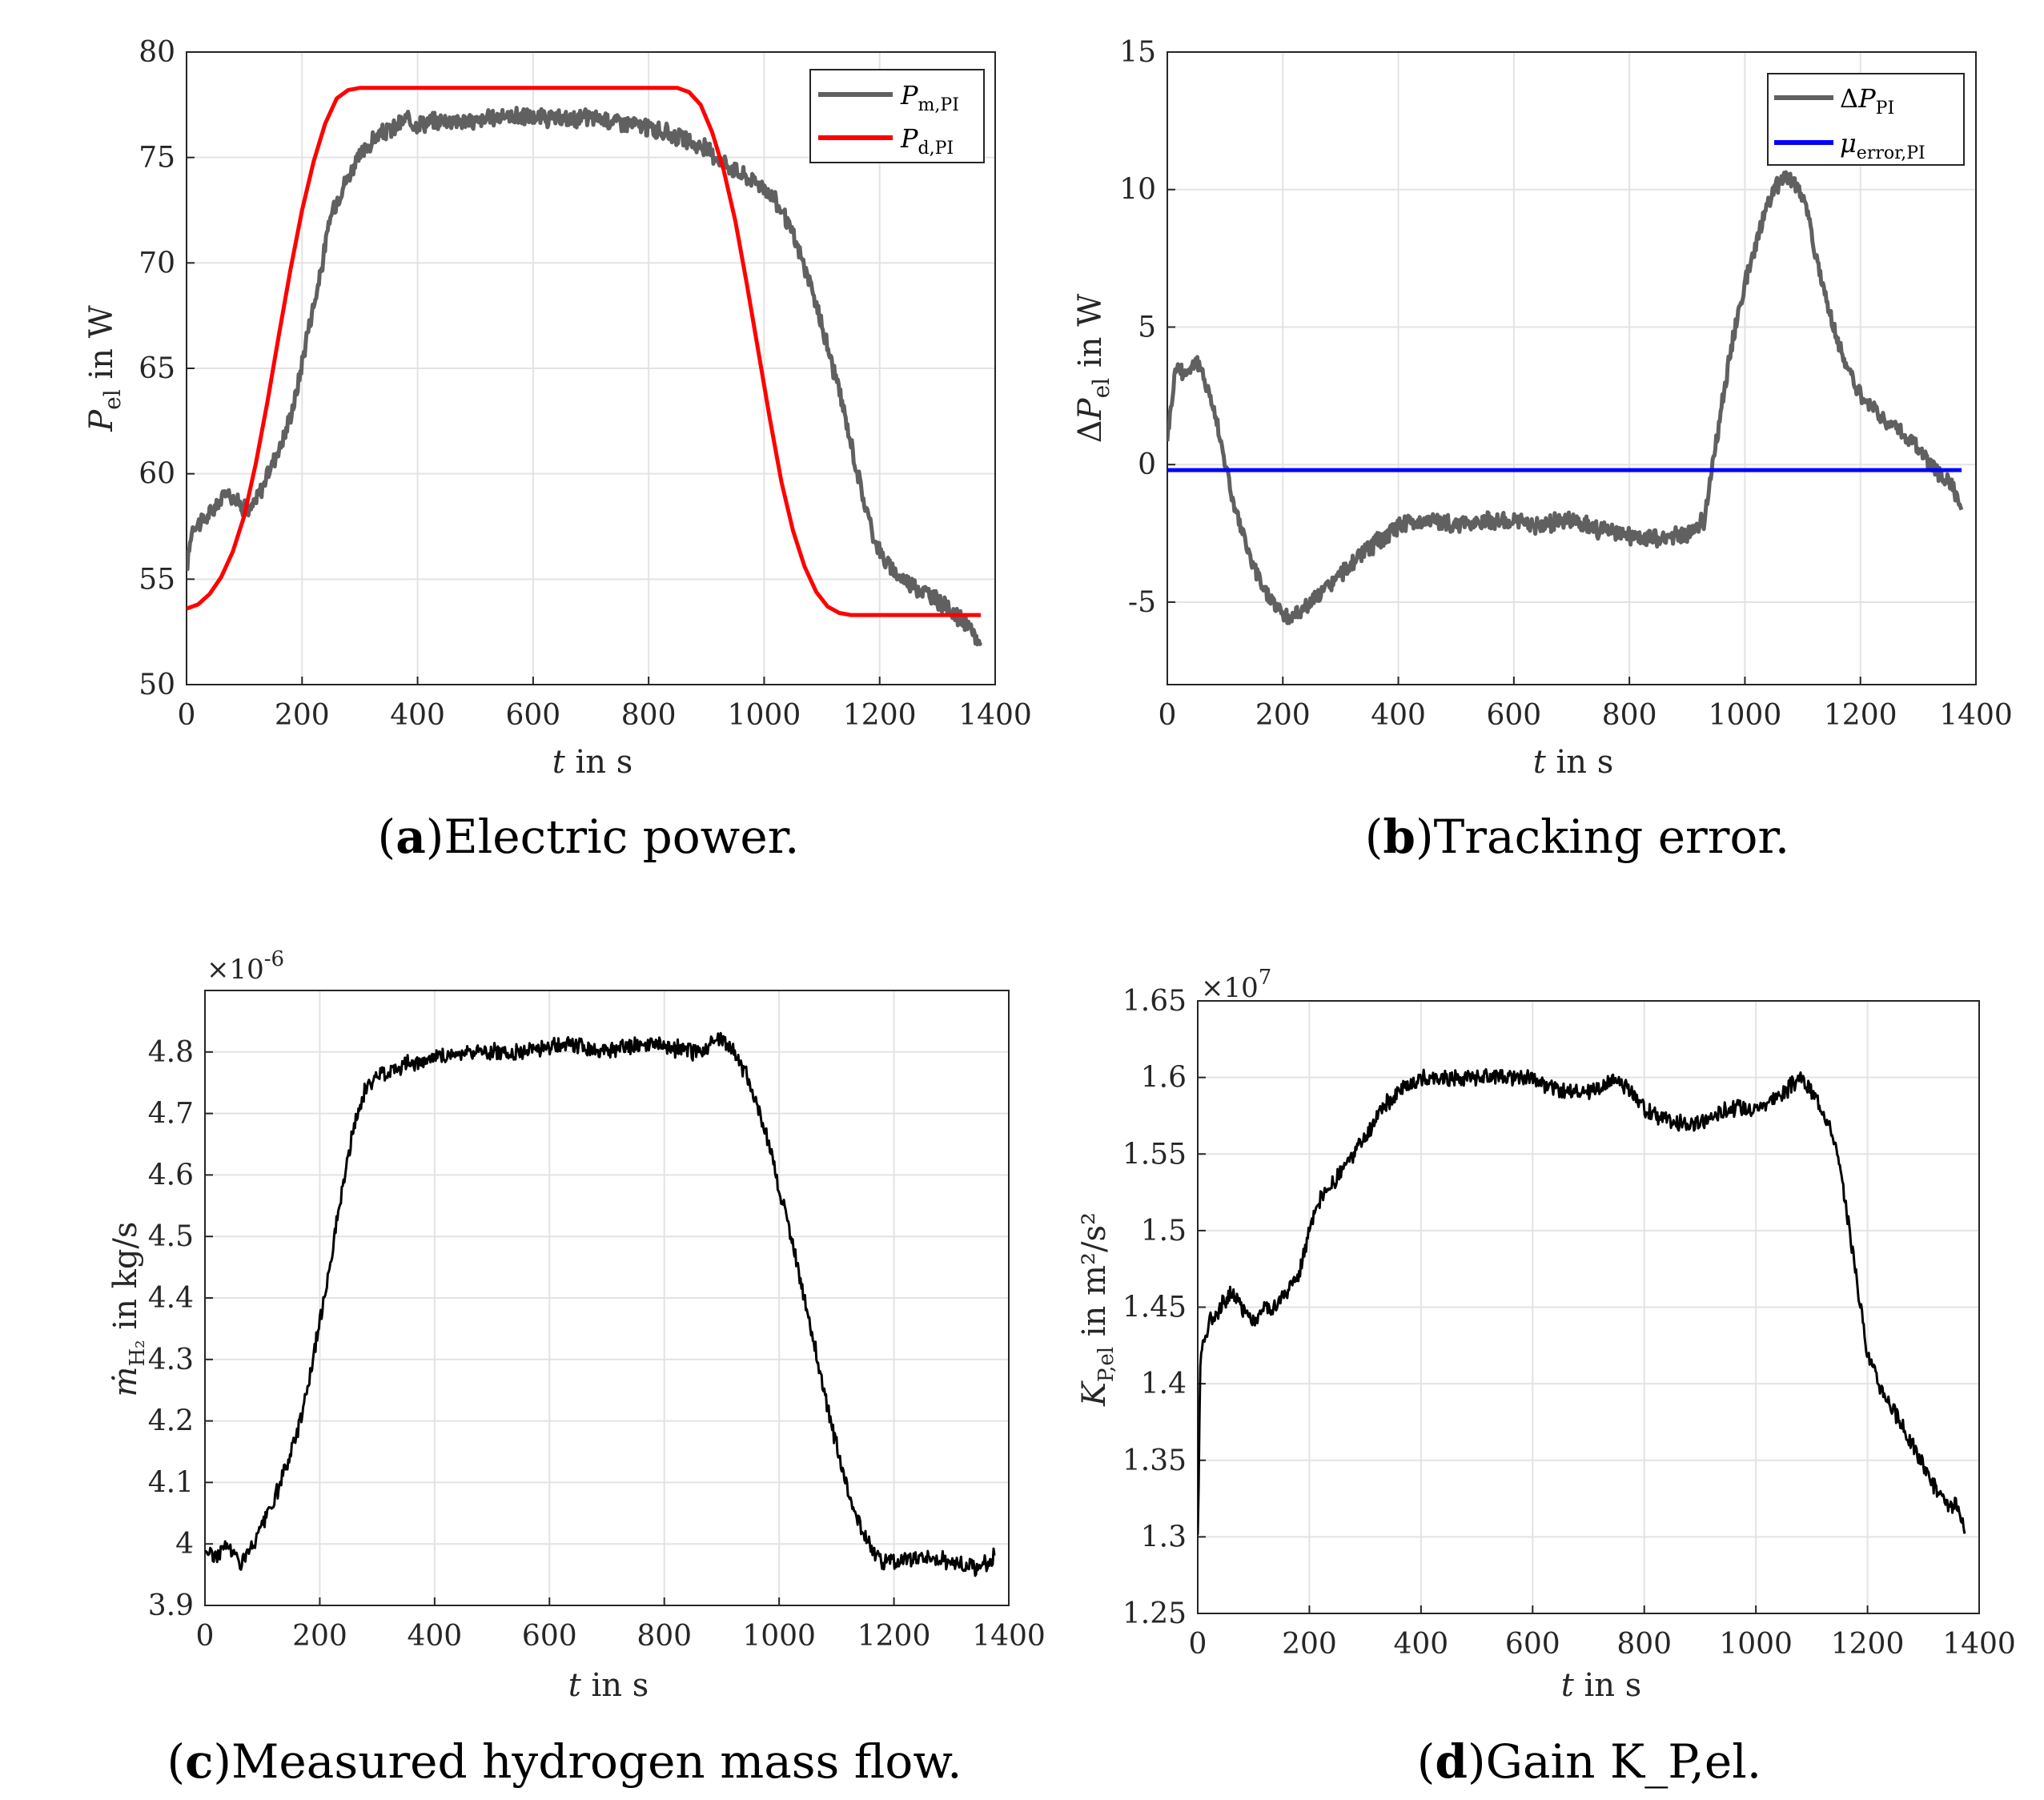 The height and width of the screenshot is (1800, 2044). Describe the element at coordinates (1154, 1460) in the screenshot. I see `y-tick-label: 1.35` at that location.